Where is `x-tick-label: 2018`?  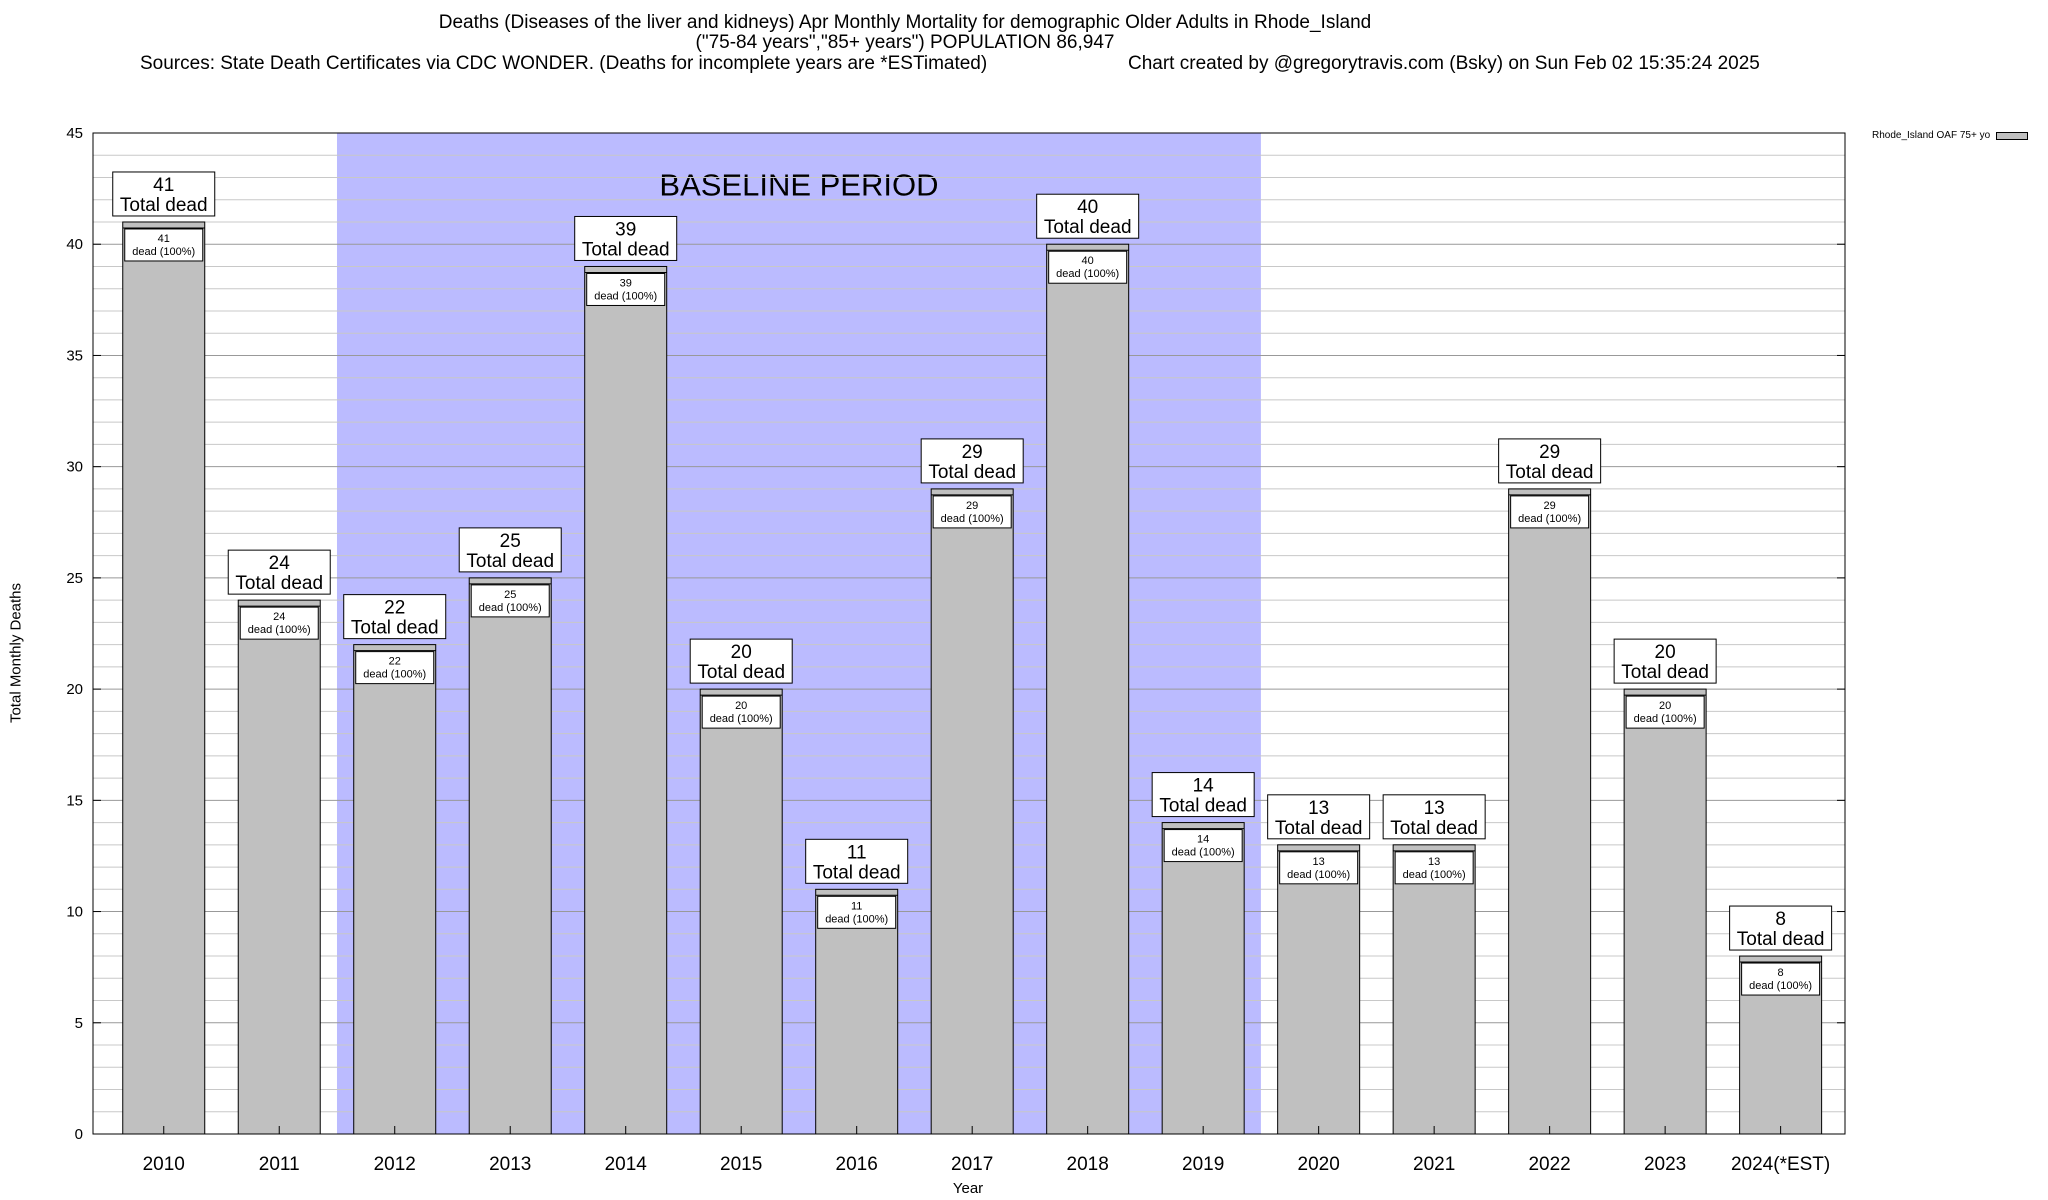
x-tick-label: 2018 is located at coordinates (1088, 1164).